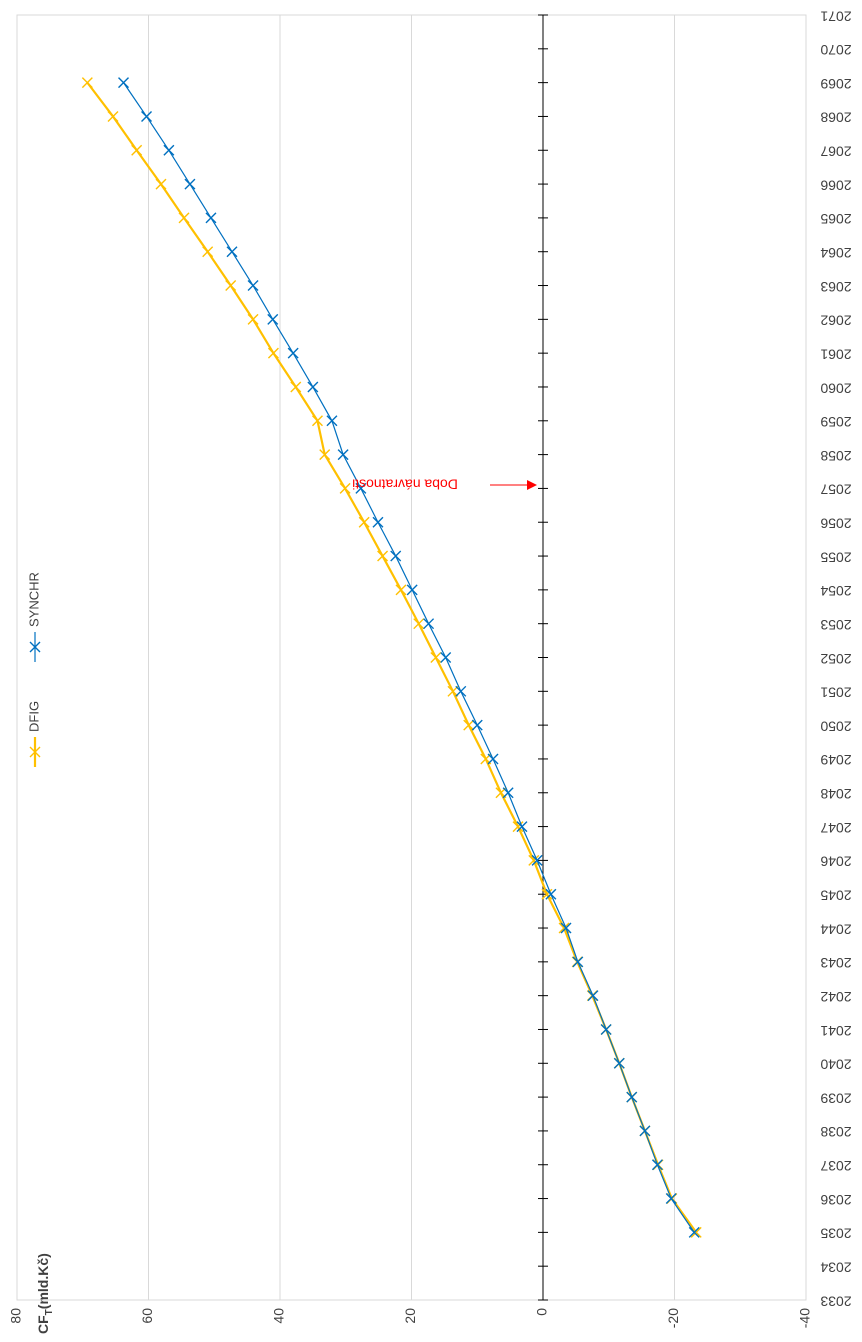 The image size is (862, 1342). I want to click on x-tick-label: 2065, so click(835, 219).